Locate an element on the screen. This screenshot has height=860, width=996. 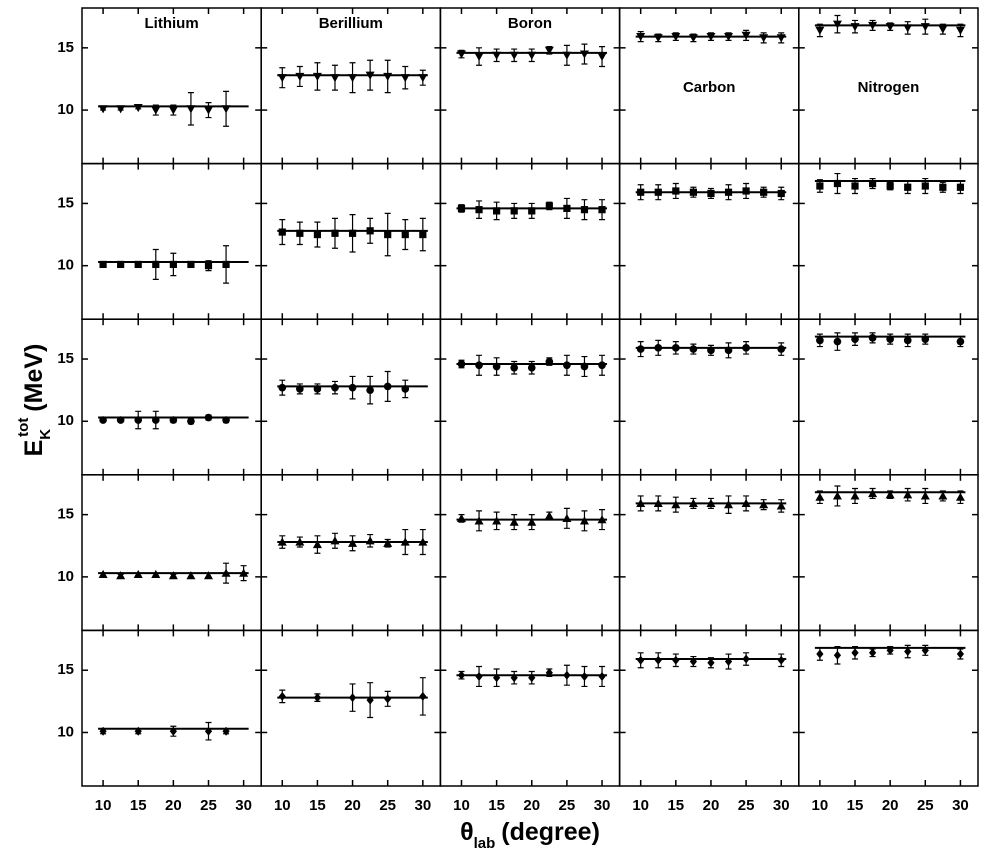
y-label-sup: tot is located at coordinates (23, 427).